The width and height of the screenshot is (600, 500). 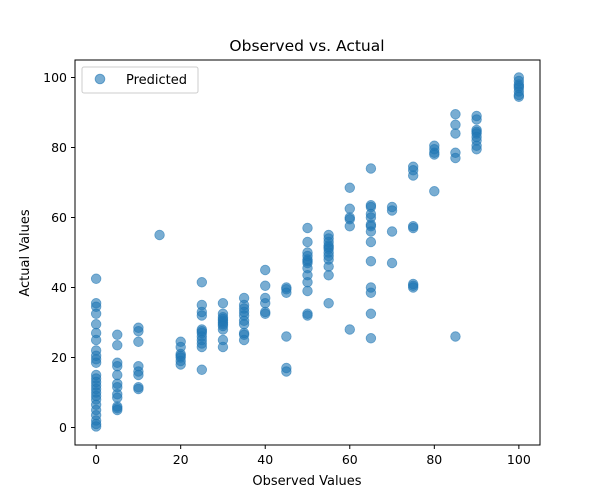 What do you see at coordinates (59, 252) in the screenshot?
I see `y-axis-ticks: 0 20 40 60 80 100` at bounding box center [59, 252].